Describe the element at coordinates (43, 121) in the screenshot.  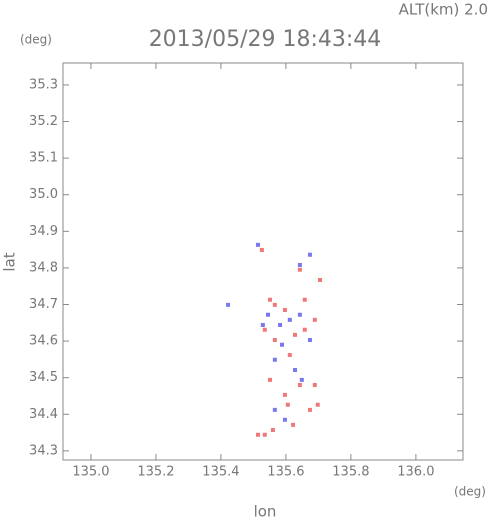
I see `y-tick-label: 35.2` at that location.